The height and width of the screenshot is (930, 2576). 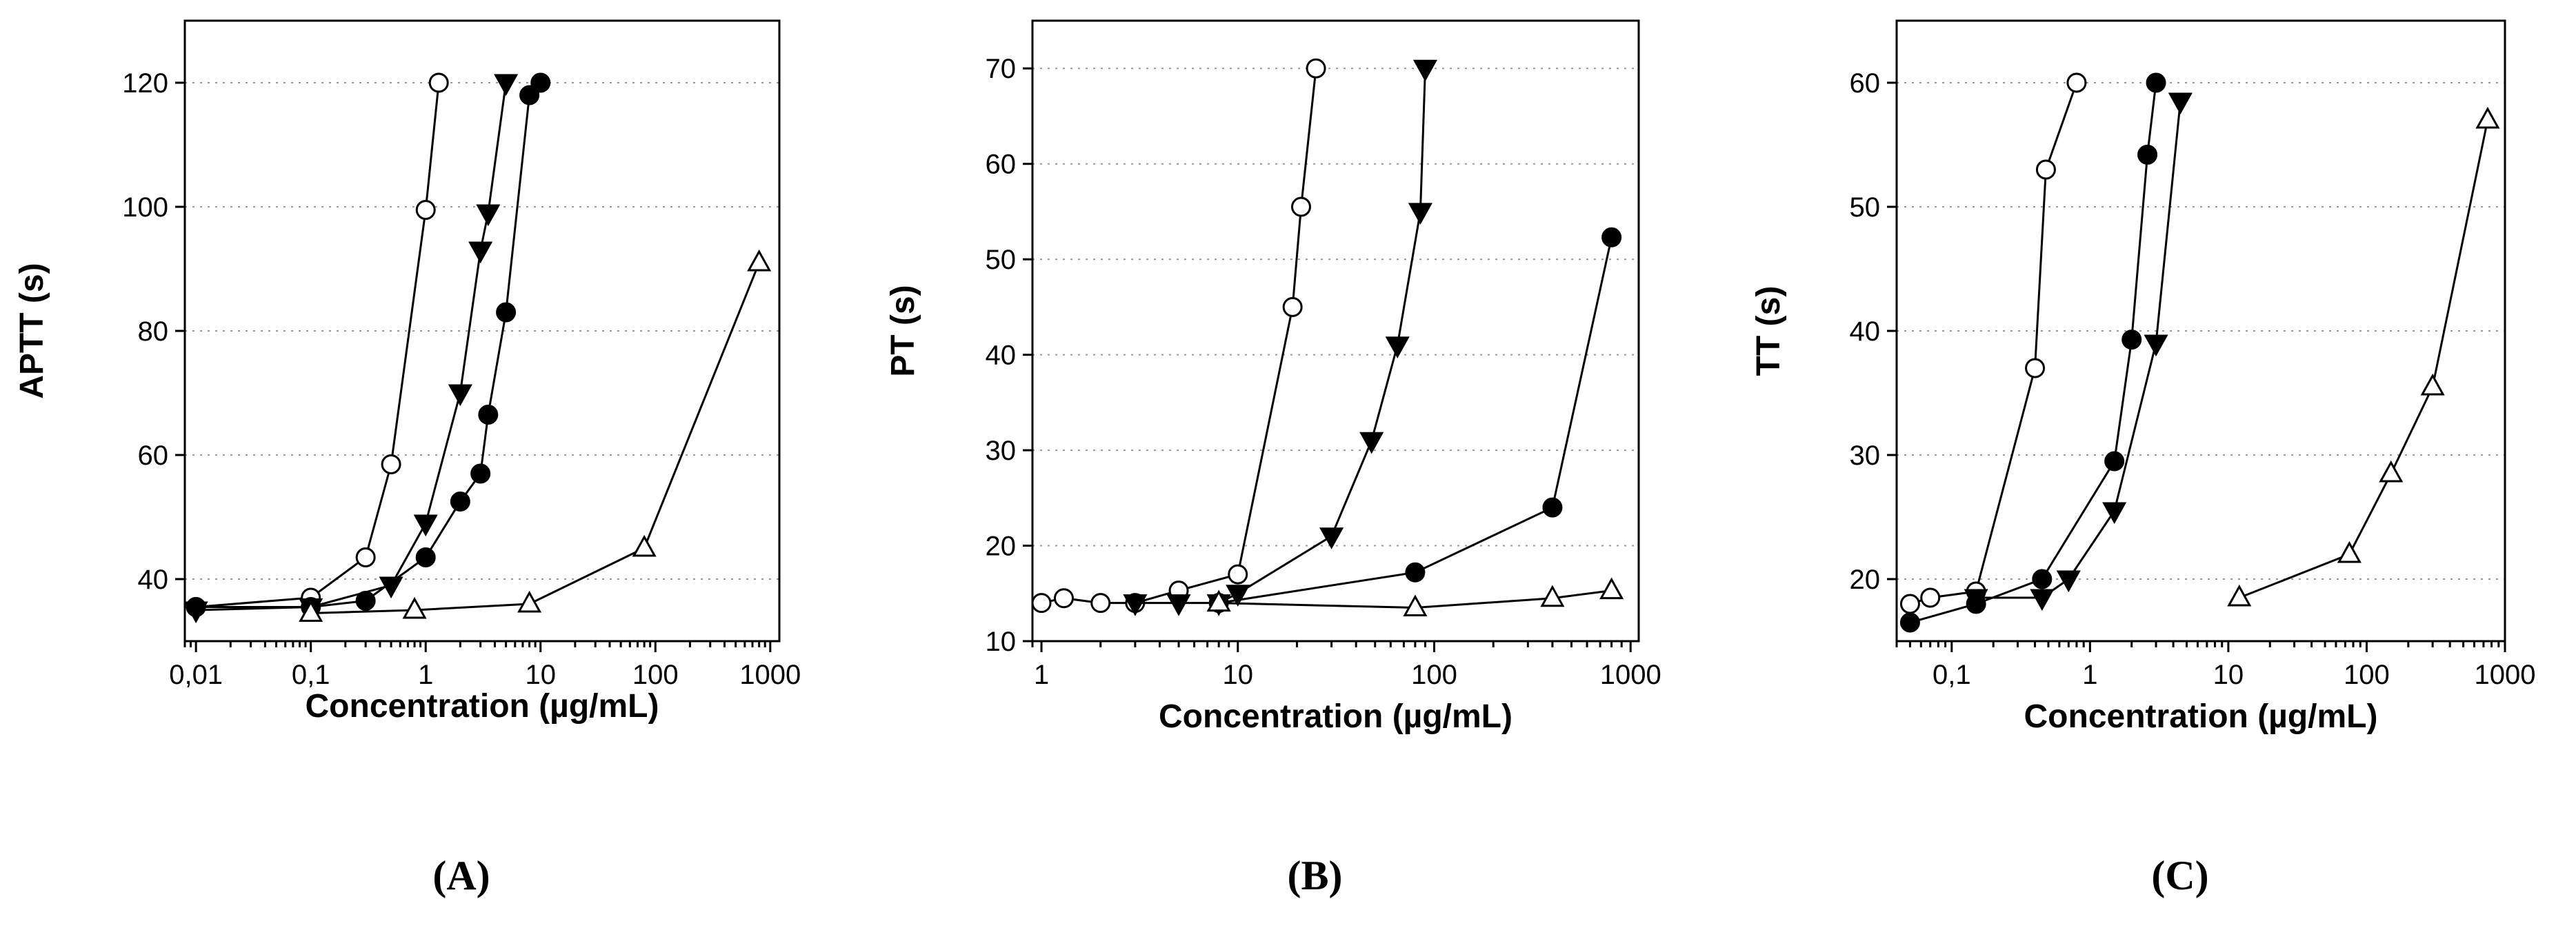 What do you see at coordinates (1952, 675) in the screenshot?
I see `x-tick-label: 0,1` at bounding box center [1952, 675].